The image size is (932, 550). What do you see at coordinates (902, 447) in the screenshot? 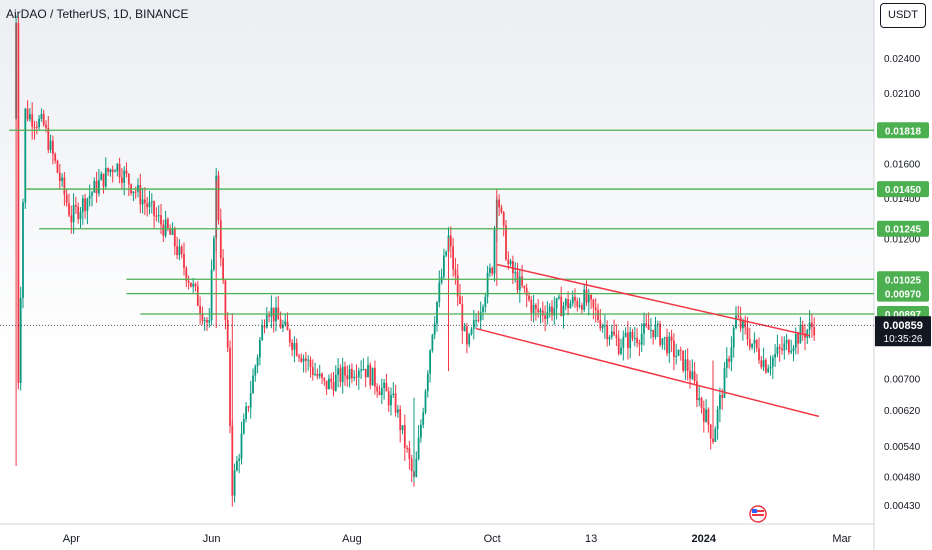
I see `price-tick-label: 0.00540` at bounding box center [902, 447].